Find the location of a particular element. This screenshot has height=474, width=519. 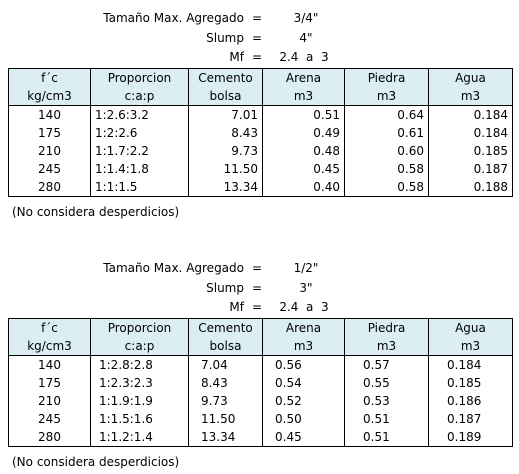

header-row: f´c Proporcion Cemento Arena Piedra Agua is located at coordinates (260, 327).